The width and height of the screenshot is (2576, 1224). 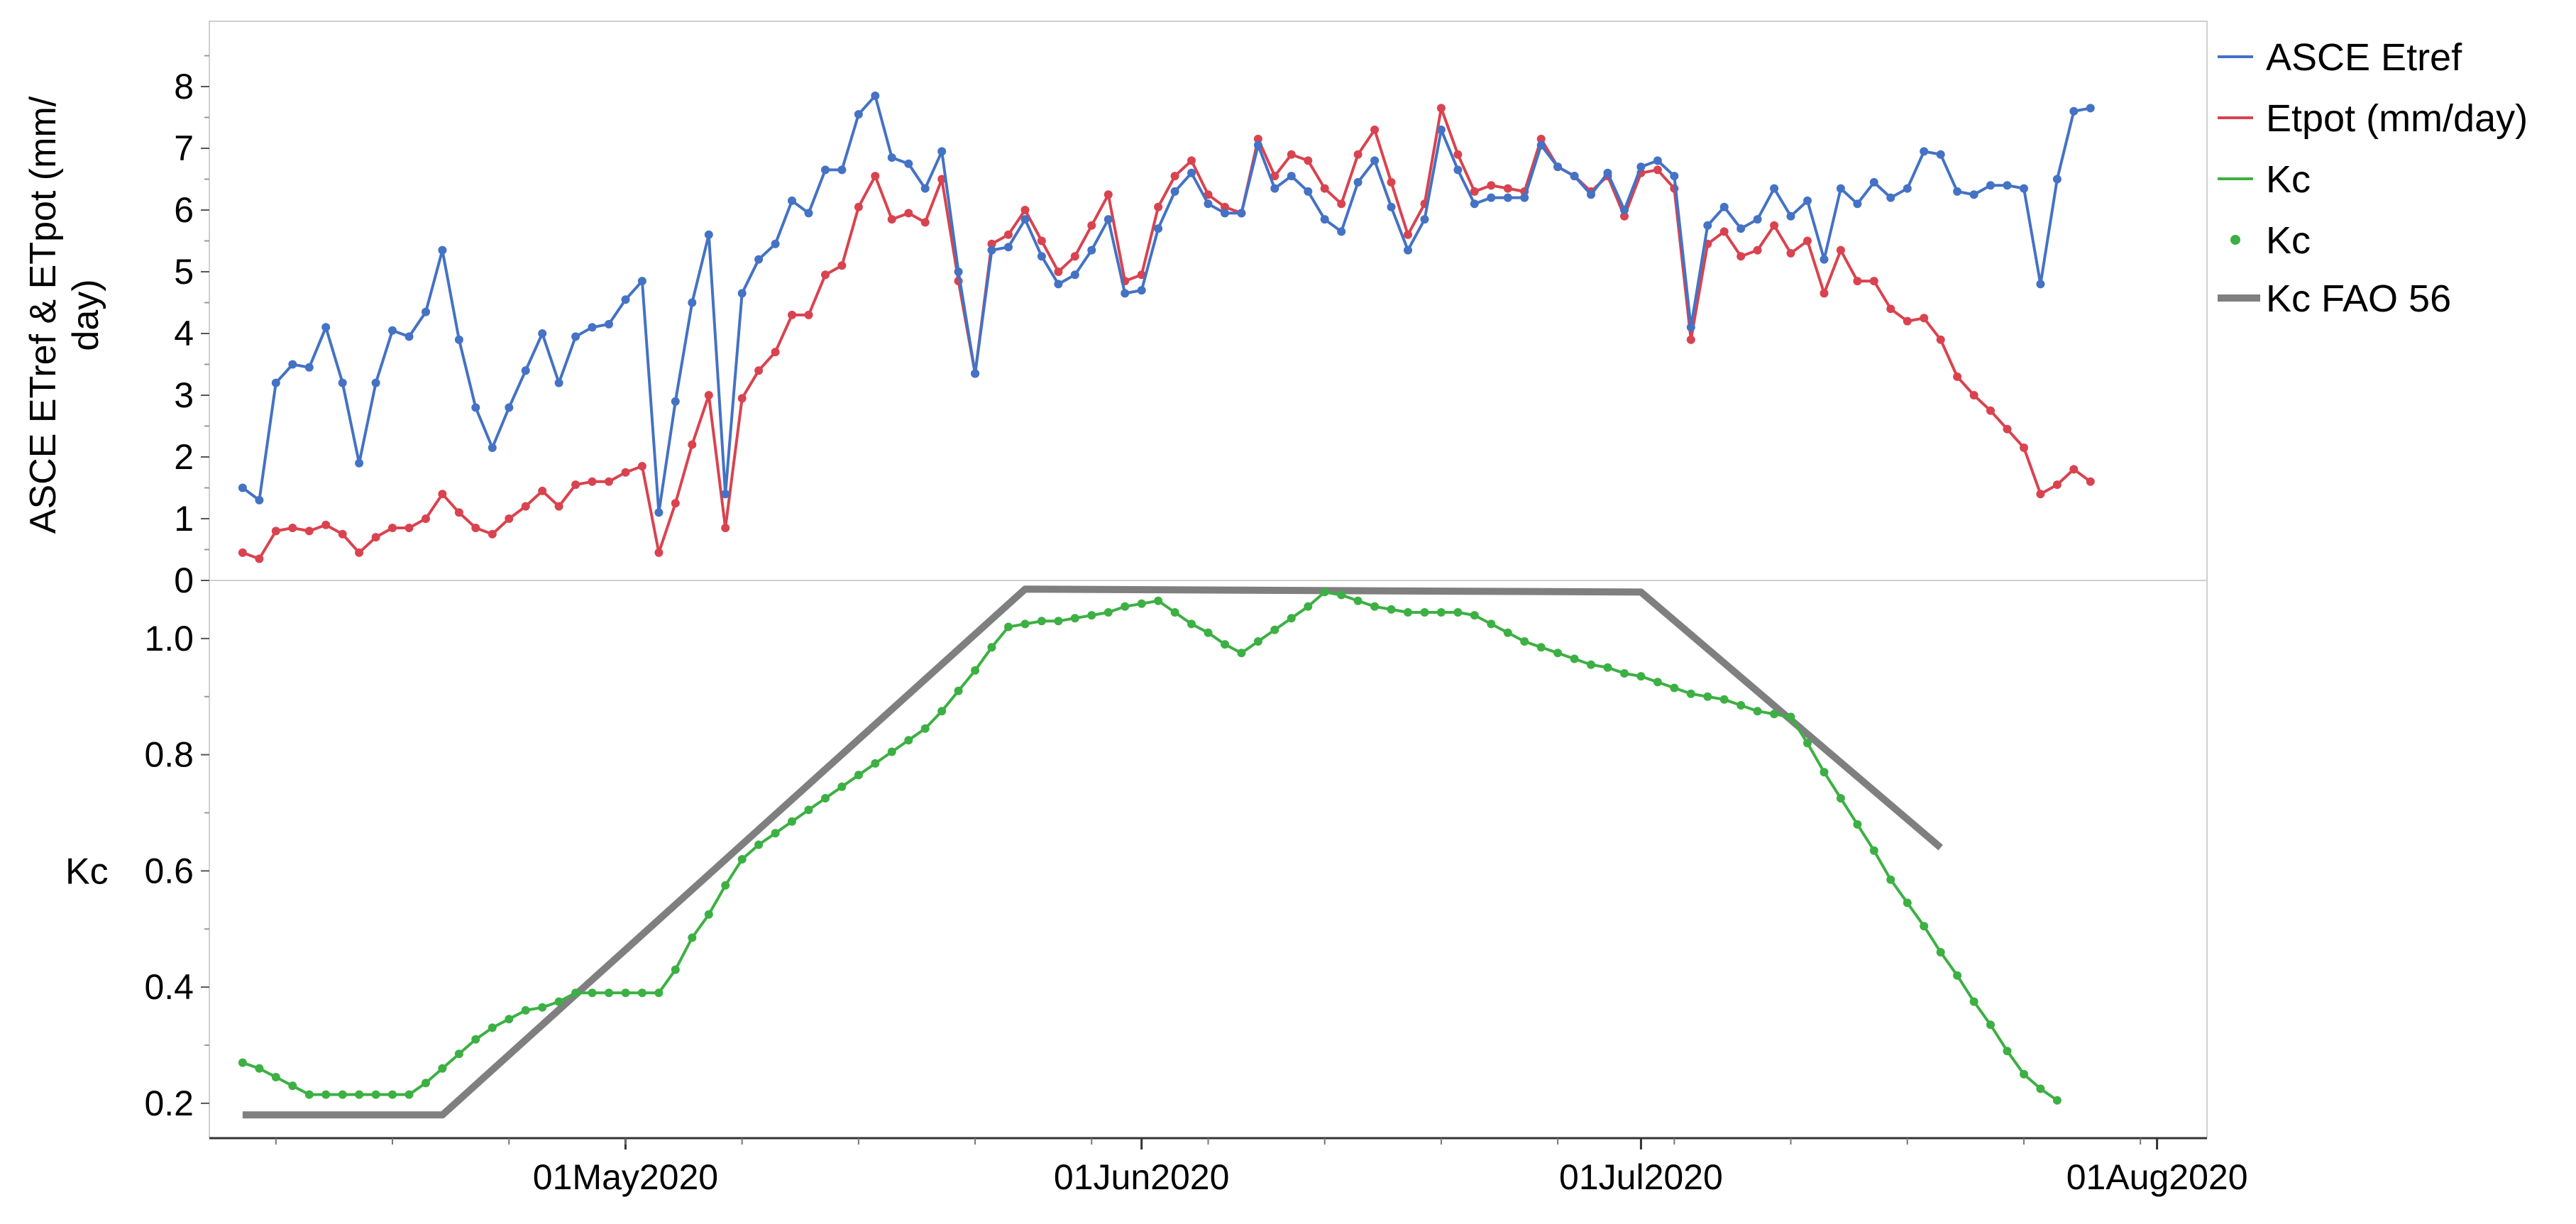 I want to click on bottom-y-tick-label: 1.0, so click(x=169, y=638).